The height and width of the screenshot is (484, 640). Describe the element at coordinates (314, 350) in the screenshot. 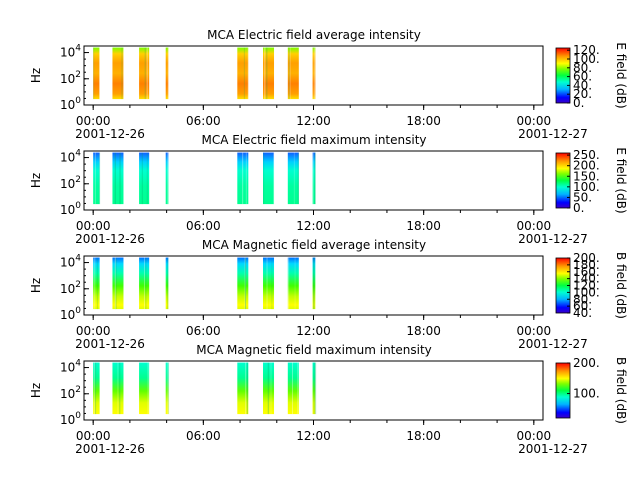

I see `panel-title: MCA Magnetic field maximum intensity` at that location.